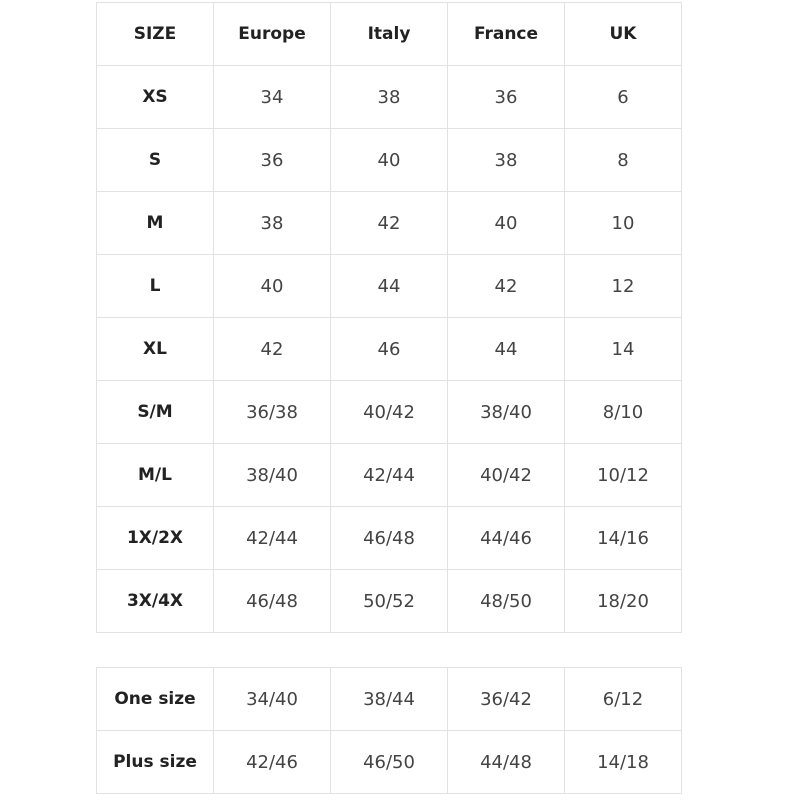  I want to click on size-label-cell: 1X/2X, so click(155, 538).